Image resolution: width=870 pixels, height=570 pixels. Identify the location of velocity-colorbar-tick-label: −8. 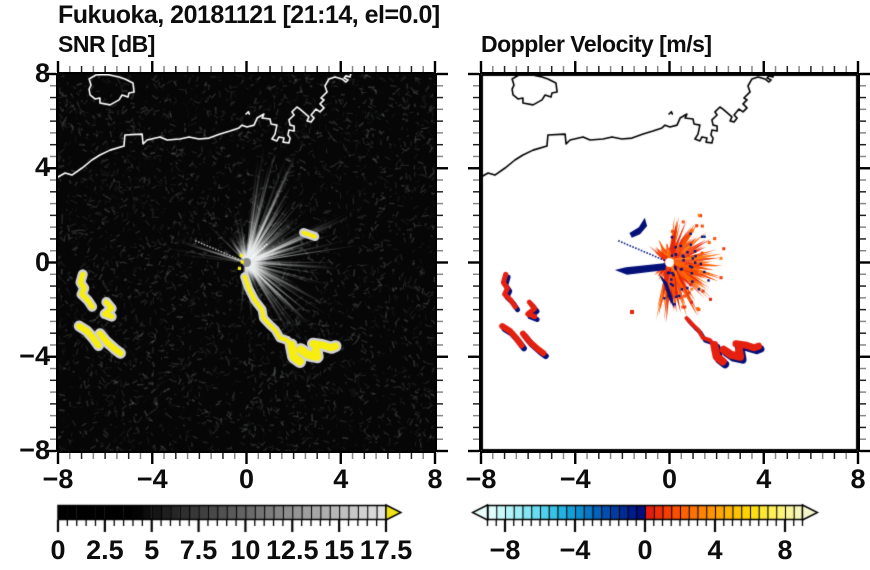
(505, 550).